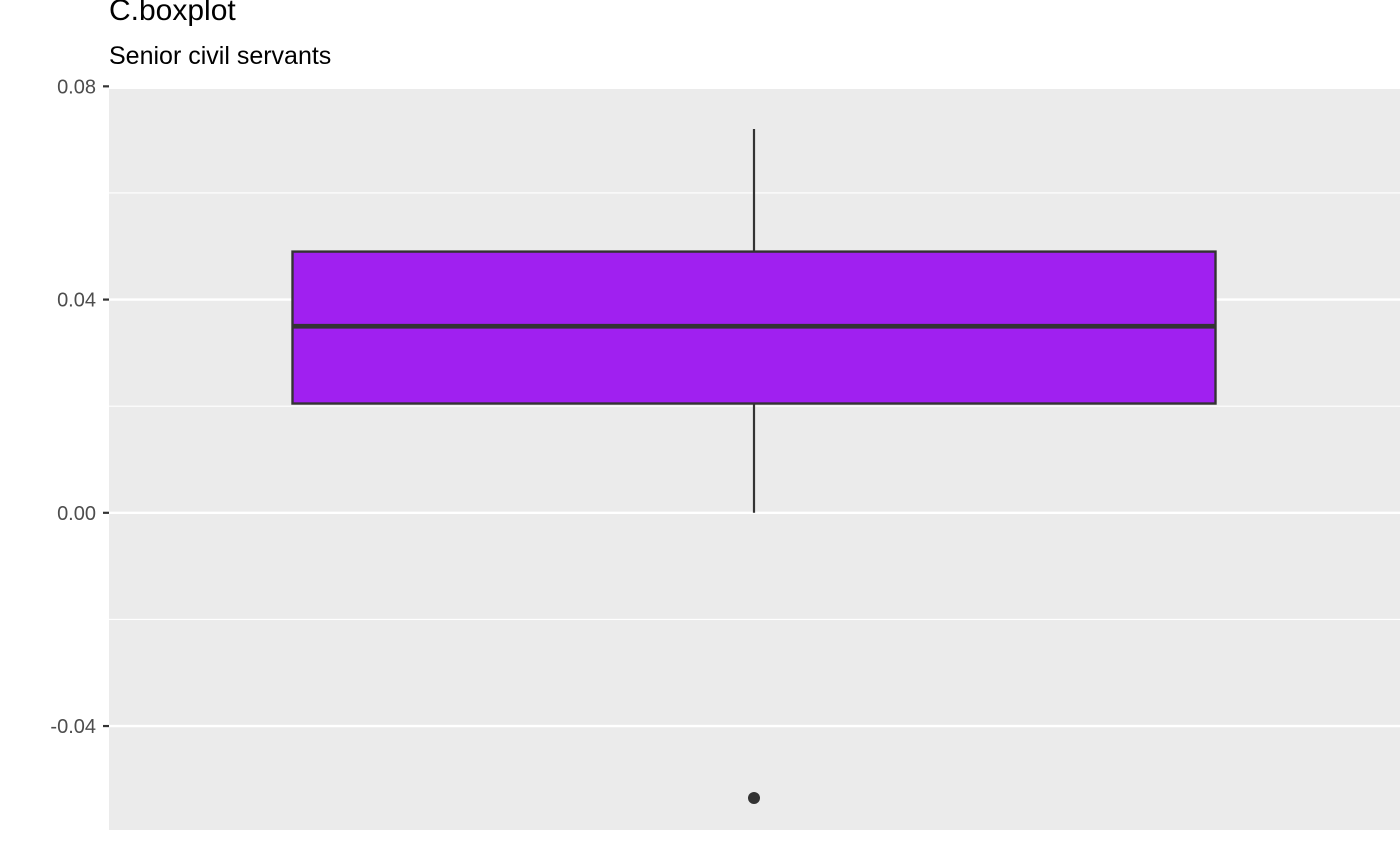 The image size is (1400, 866). Describe the element at coordinates (754, 798) in the screenshot. I see `outlier-point` at that location.